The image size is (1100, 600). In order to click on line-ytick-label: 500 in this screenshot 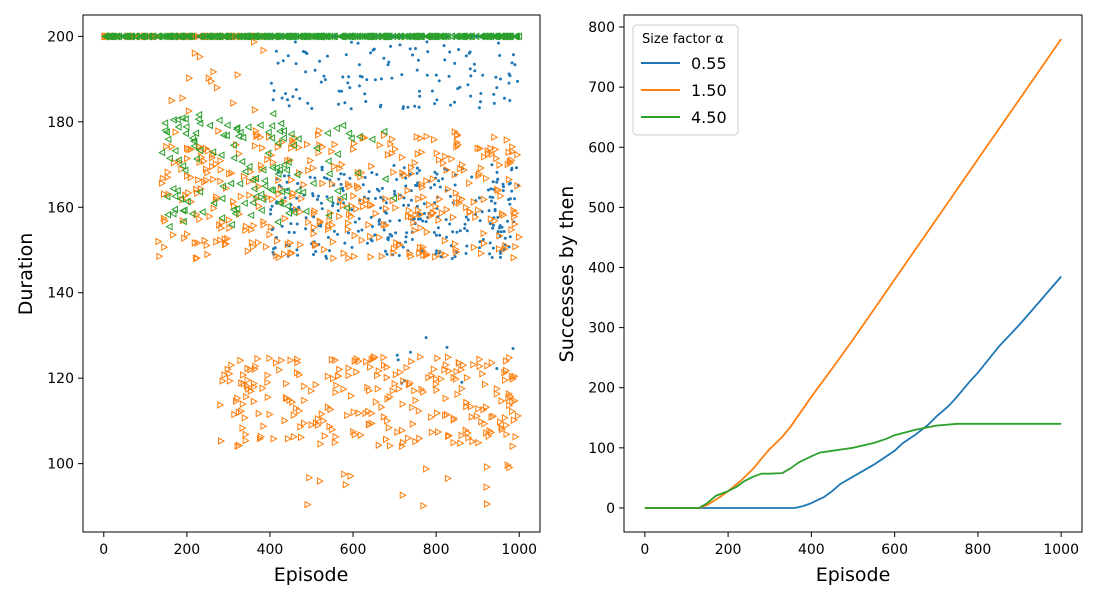, I will do `click(601, 208)`.